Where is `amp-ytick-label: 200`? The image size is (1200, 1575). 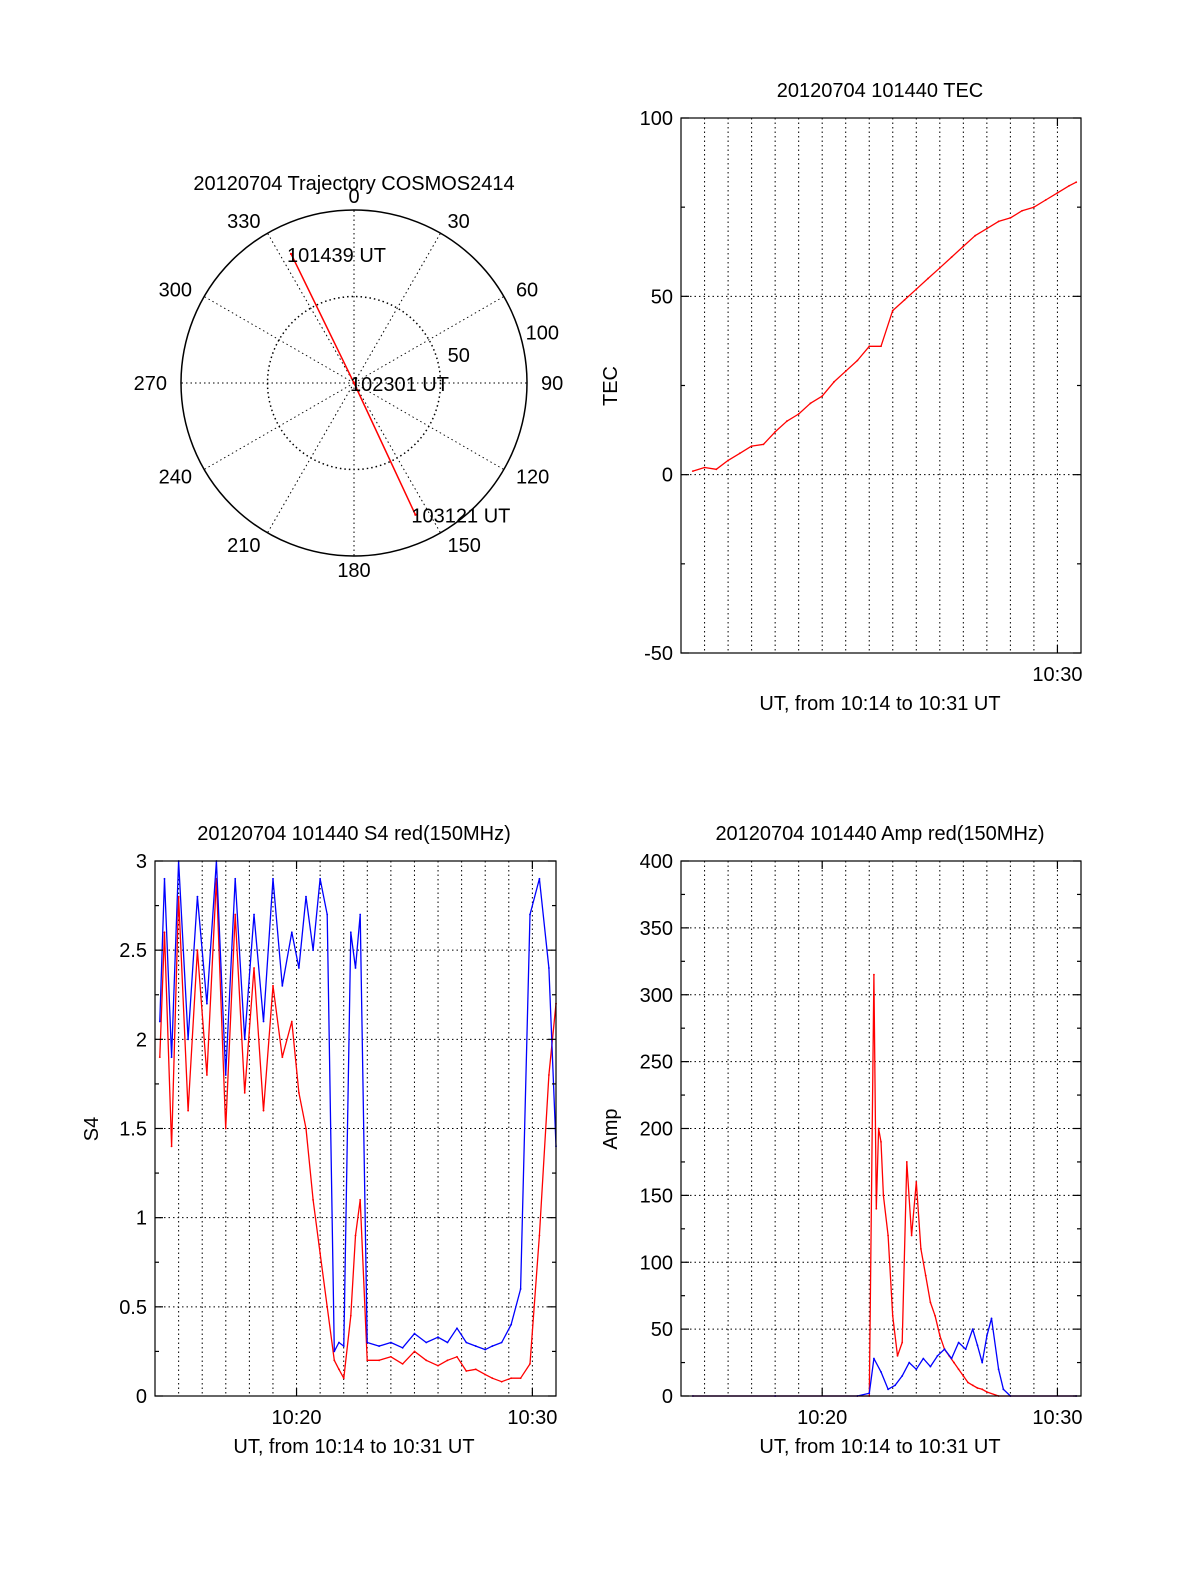 amp-ytick-label: 200 is located at coordinates (656, 1130).